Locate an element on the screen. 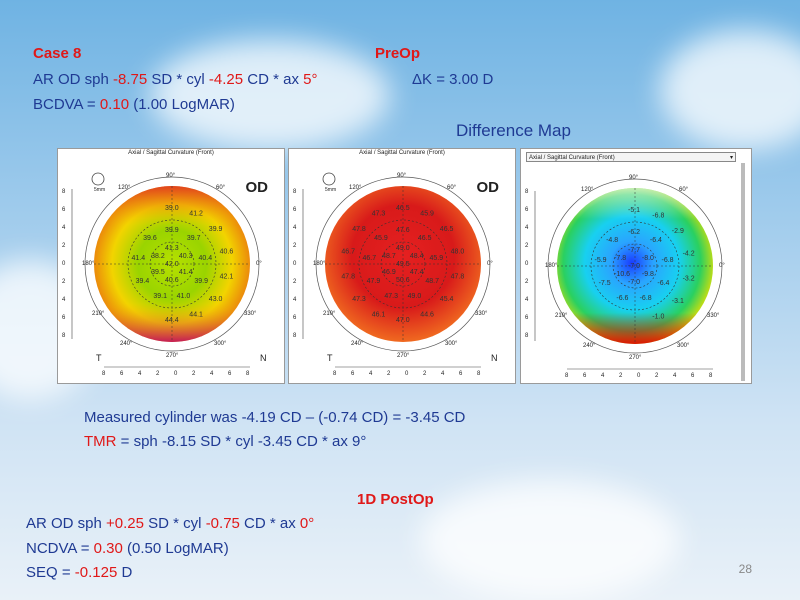 The image size is (800, 600). axis-label-left-upper: 120° is located at coordinates (124, 188).